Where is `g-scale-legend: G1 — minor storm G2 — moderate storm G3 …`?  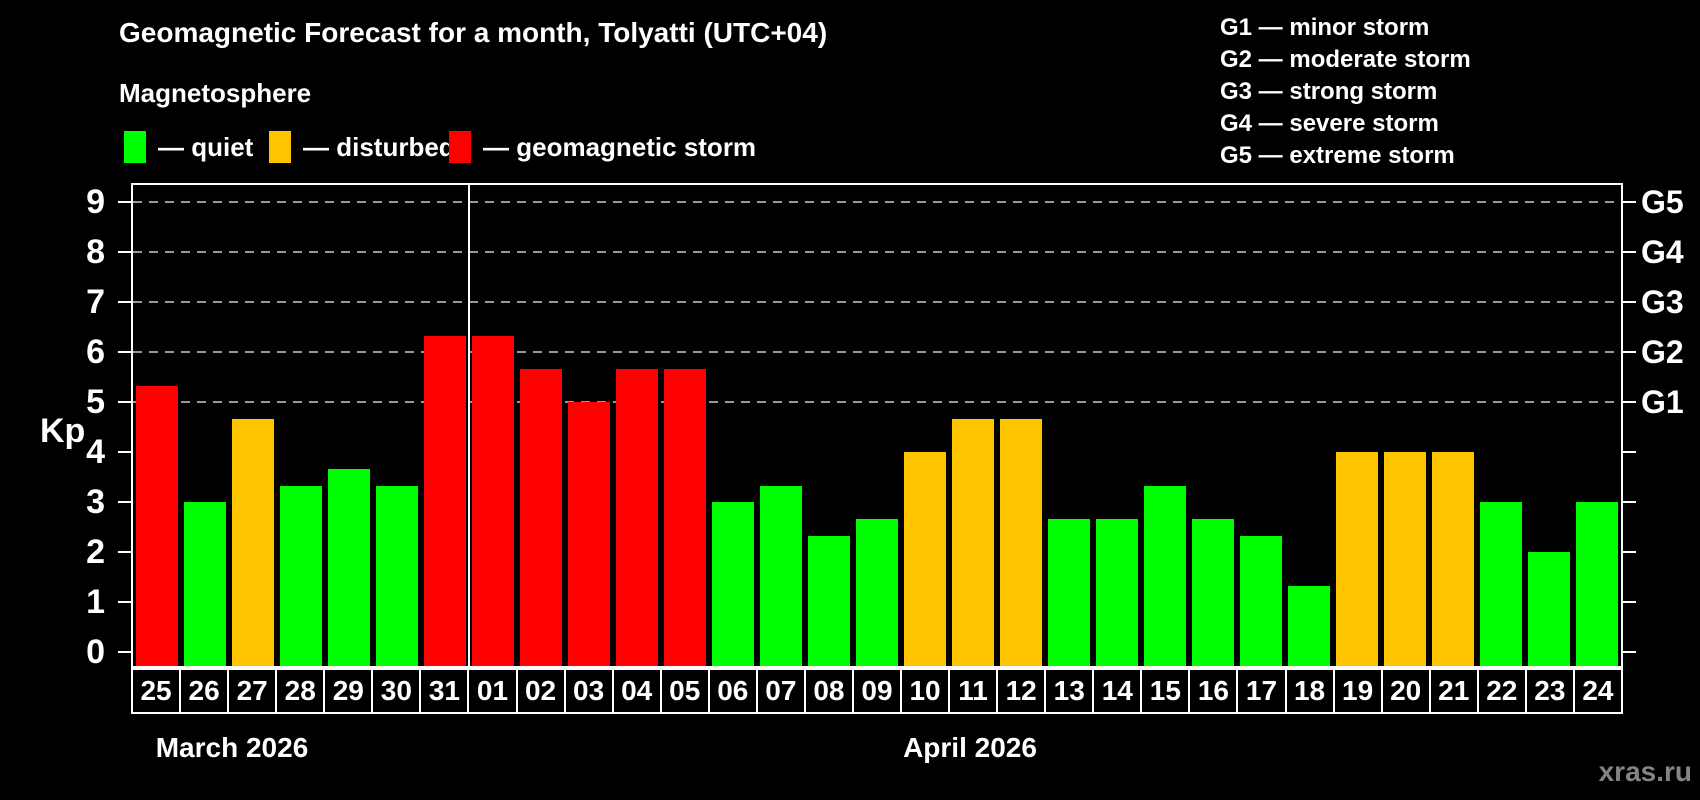 g-scale-legend: G1 — minor storm G2 — moderate storm G3 … is located at coordinates (1345, 92).